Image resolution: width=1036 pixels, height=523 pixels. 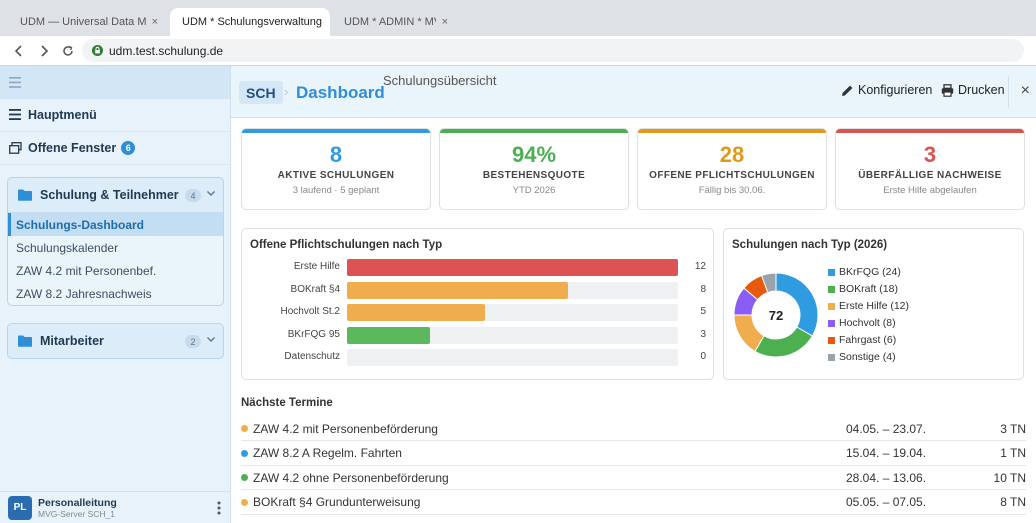 I want to click on avatar: PL, so click(x=20, y=507).